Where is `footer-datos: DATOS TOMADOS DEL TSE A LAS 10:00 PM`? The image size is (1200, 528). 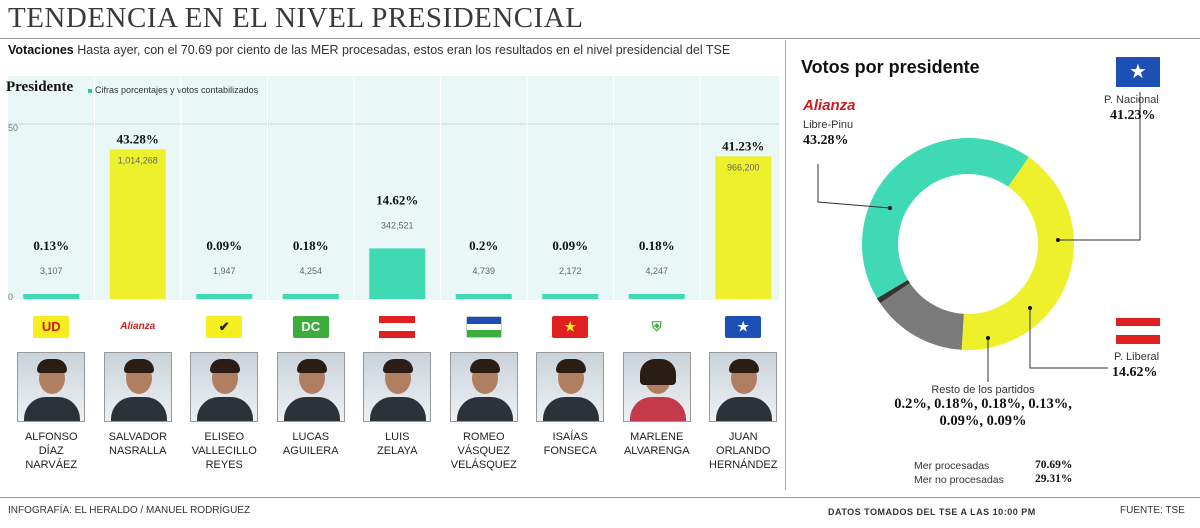
footer-datos: DATOS TOMADOS DEL TSE A LAS 10:00 PM is located at coordinates (932, 512).